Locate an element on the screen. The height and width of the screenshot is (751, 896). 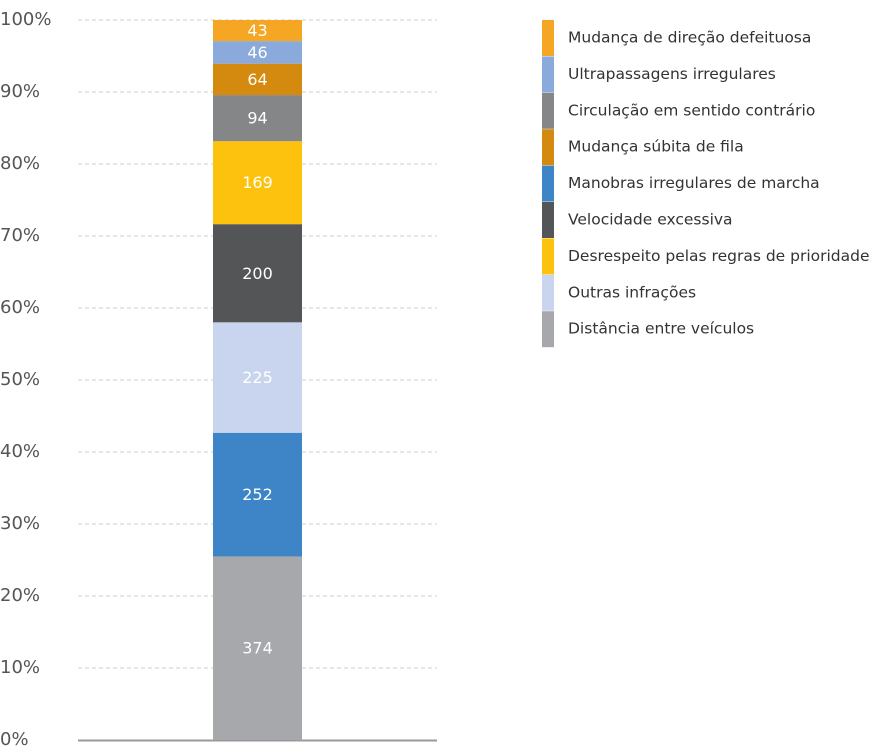
legend-label: Distância entre veículos is located at coordinates (661, 329).